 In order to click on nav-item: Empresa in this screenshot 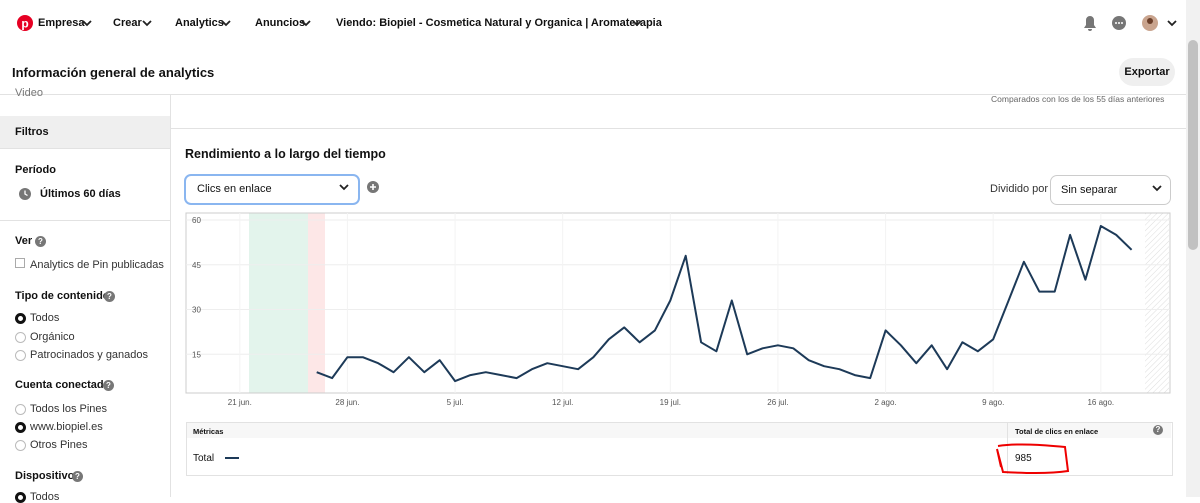, I will do `click(61, 23)`.